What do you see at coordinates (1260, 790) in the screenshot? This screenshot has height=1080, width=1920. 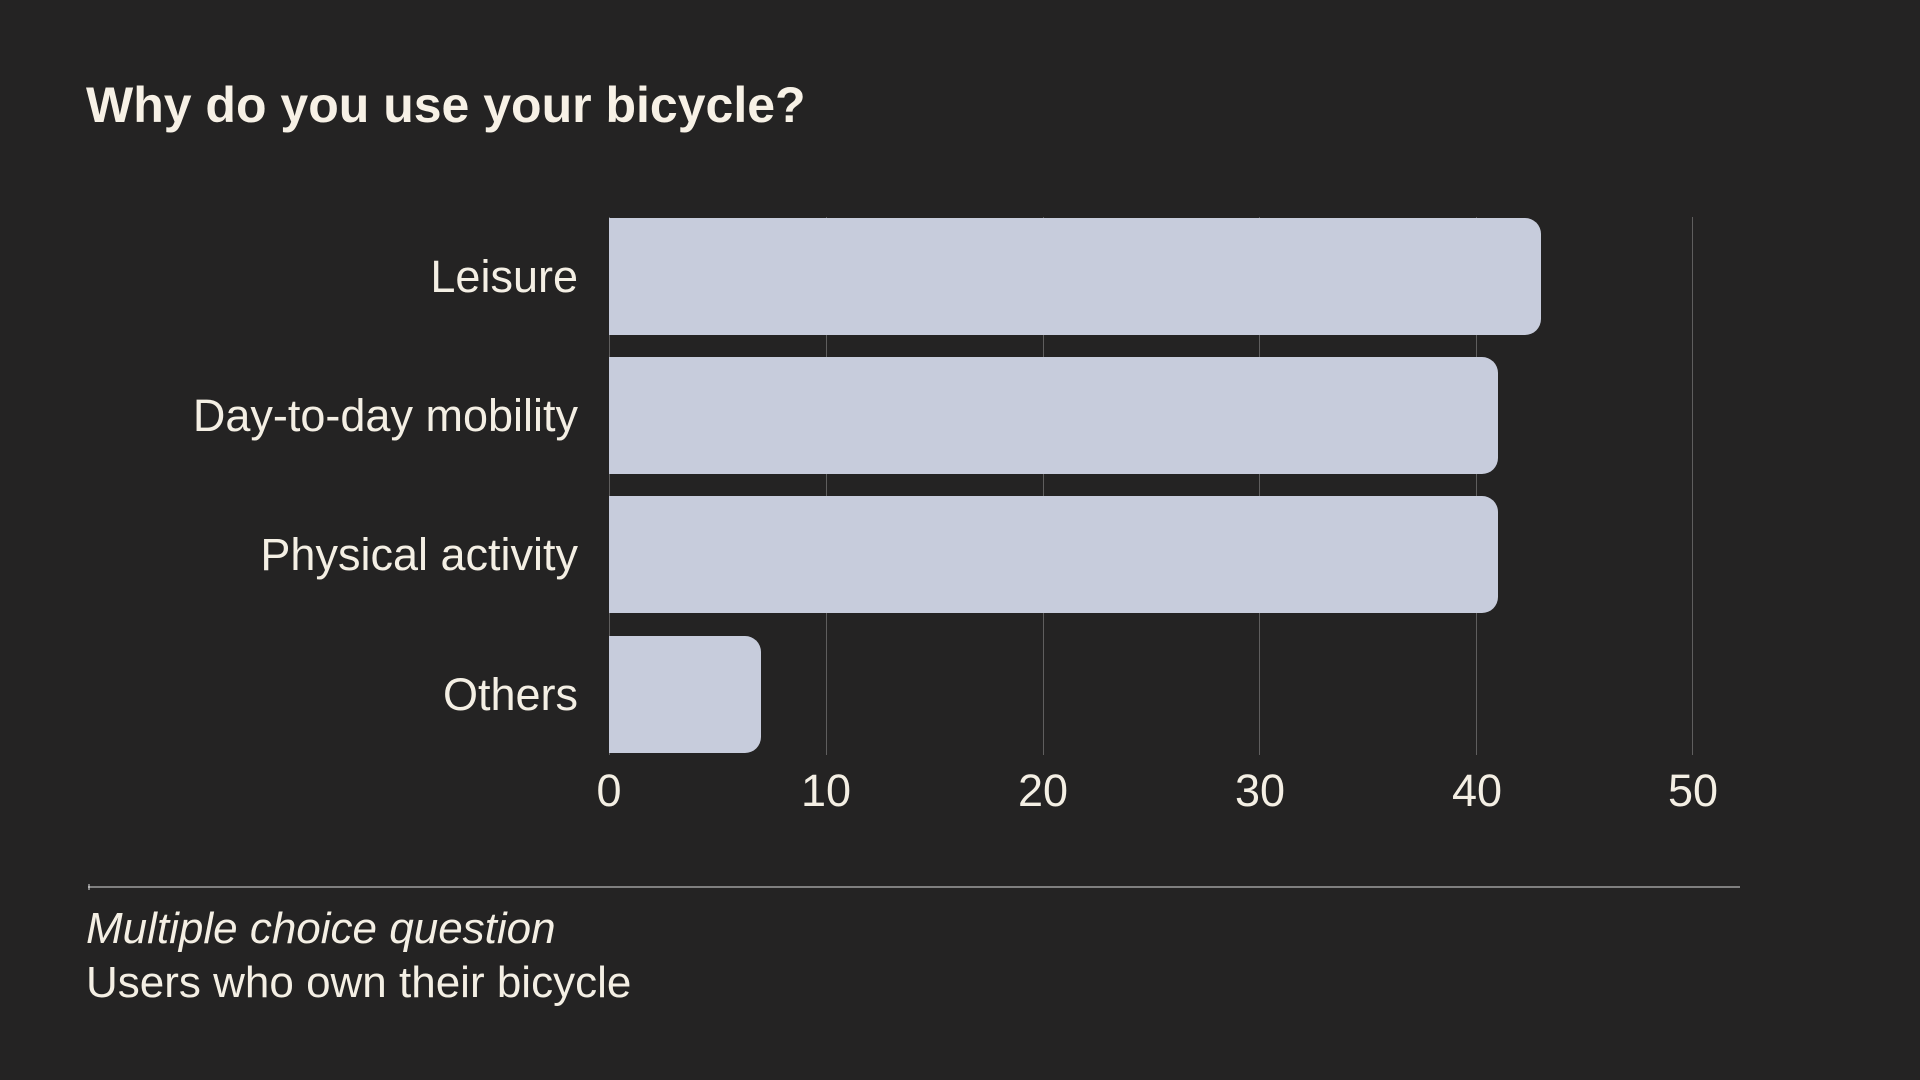 I see `x-tick-30: 30` at bounding box center [1260, 790].